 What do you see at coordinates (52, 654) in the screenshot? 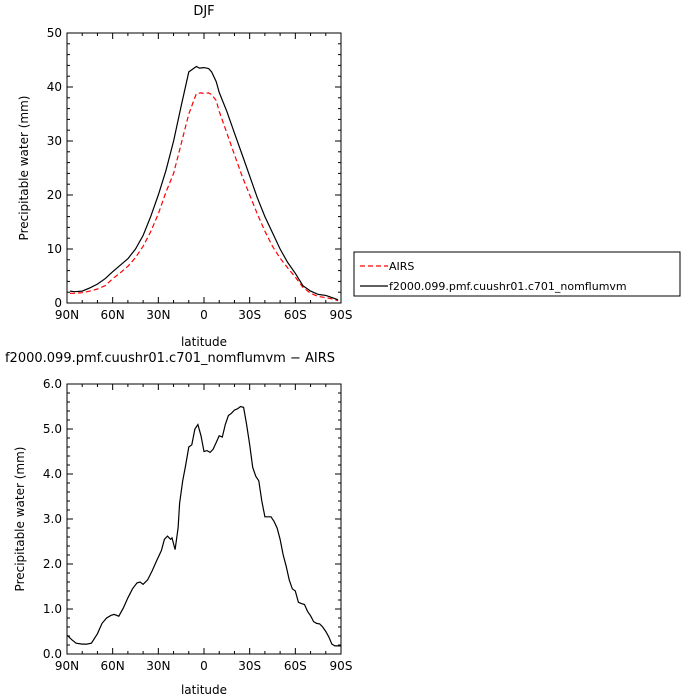
I see `bottom-y-tick-label: 0.0` at bounding box center [52, 654].